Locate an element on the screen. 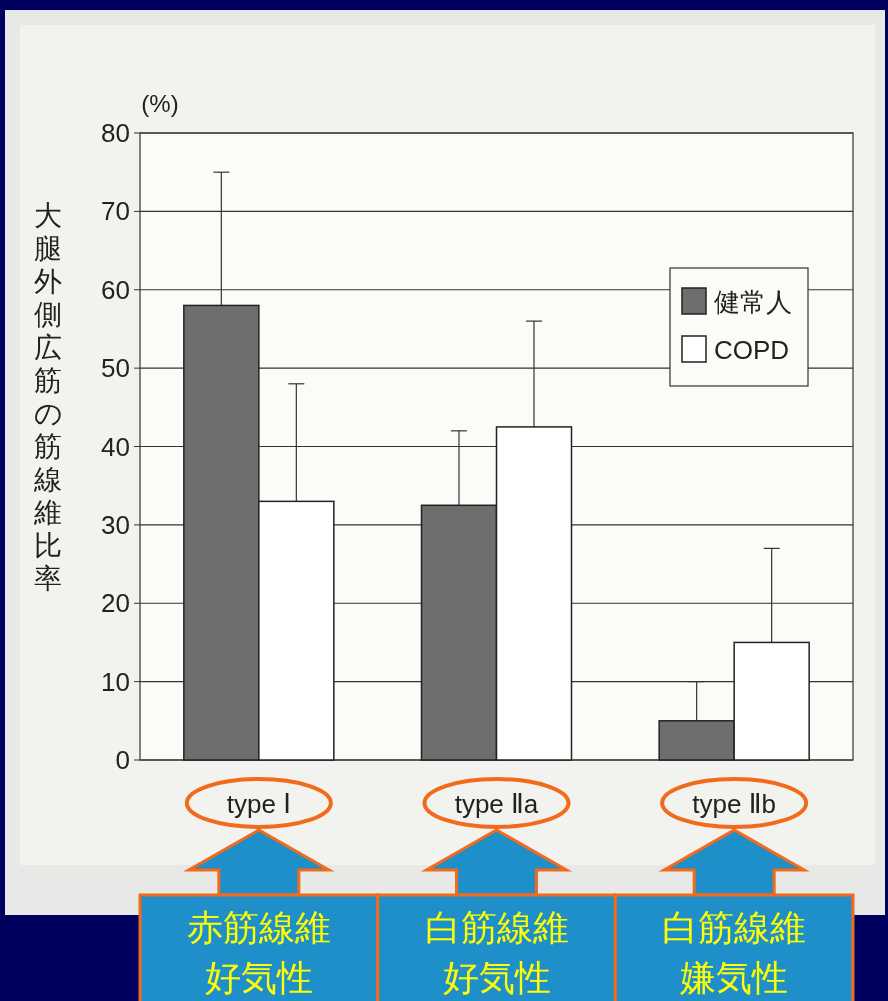  y-tick-label: 0 is located at coordinates (122, 760).